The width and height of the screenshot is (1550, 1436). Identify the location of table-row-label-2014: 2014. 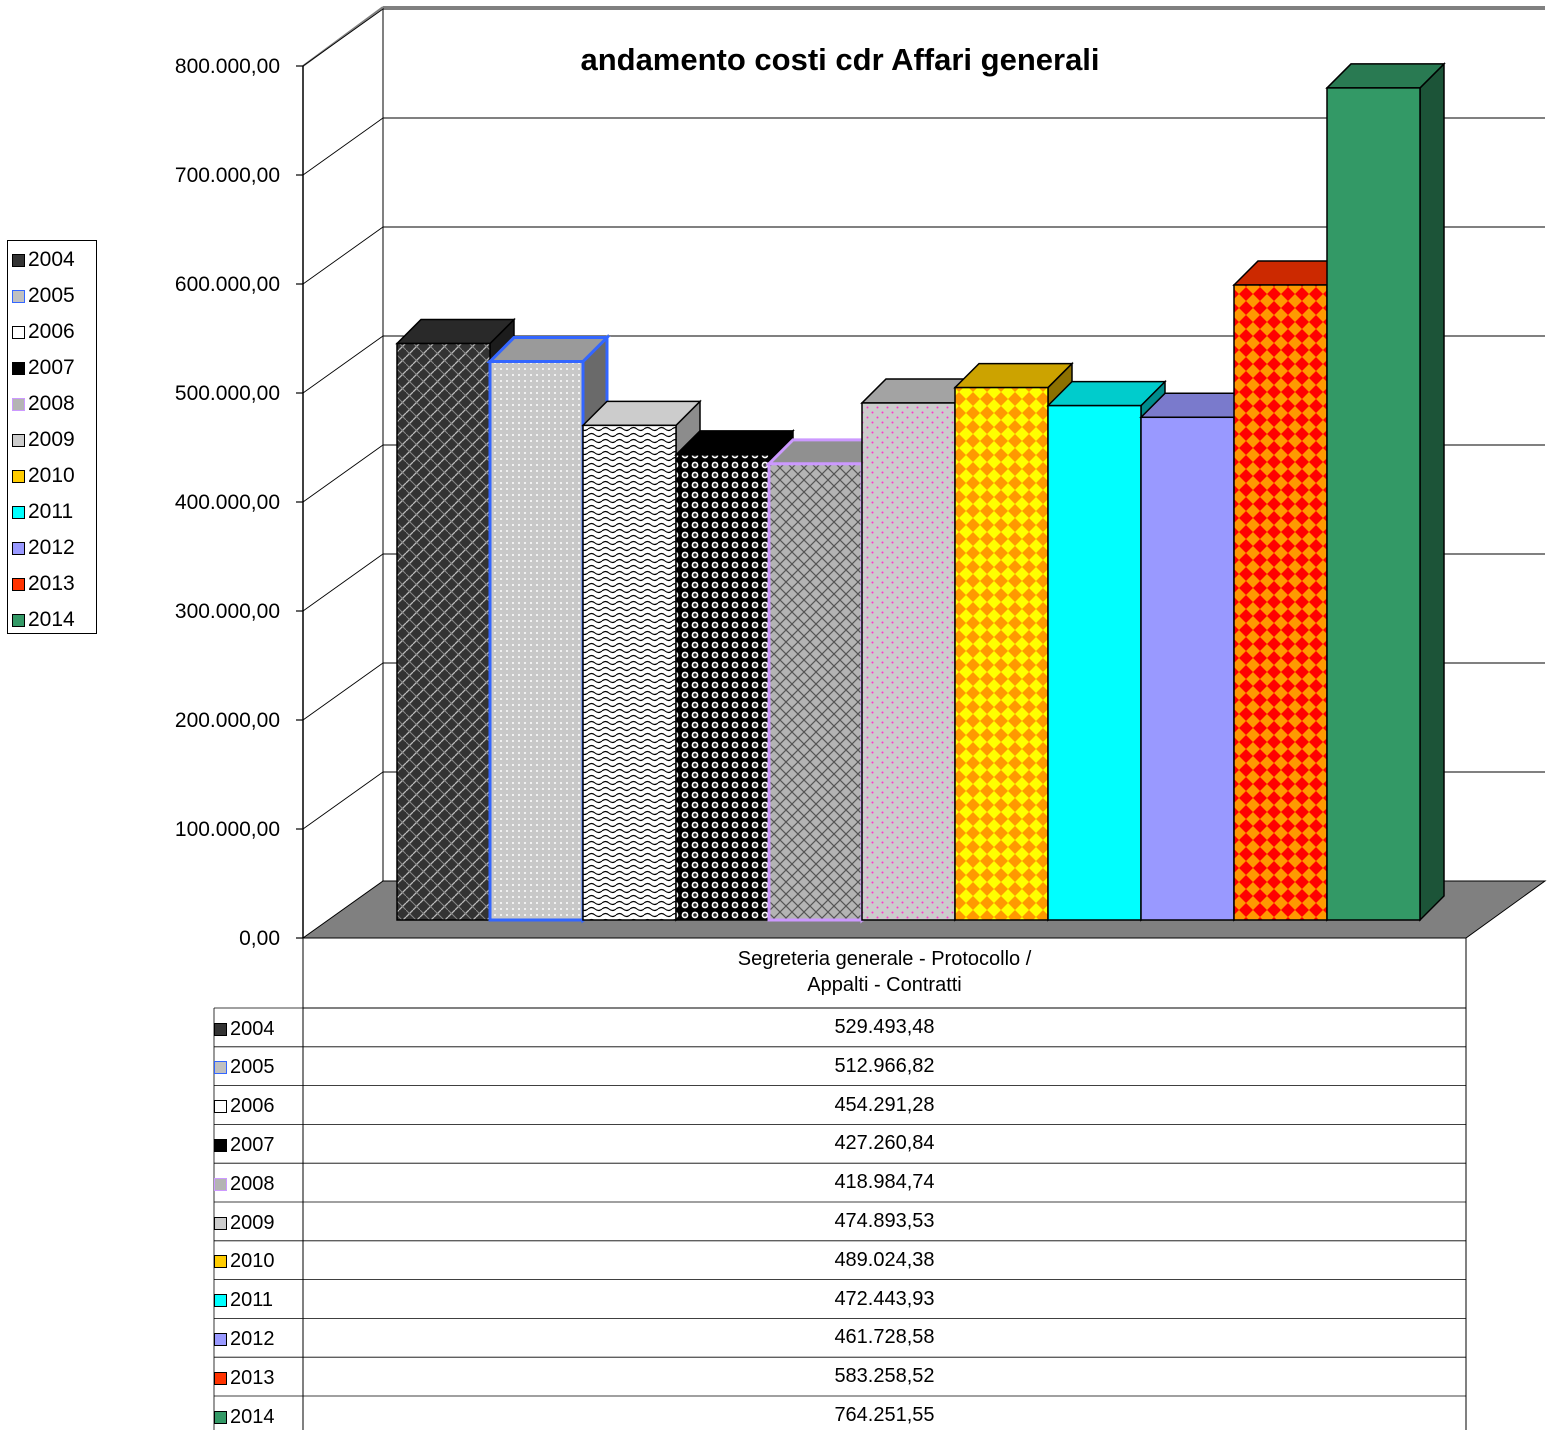
(244, 1417).